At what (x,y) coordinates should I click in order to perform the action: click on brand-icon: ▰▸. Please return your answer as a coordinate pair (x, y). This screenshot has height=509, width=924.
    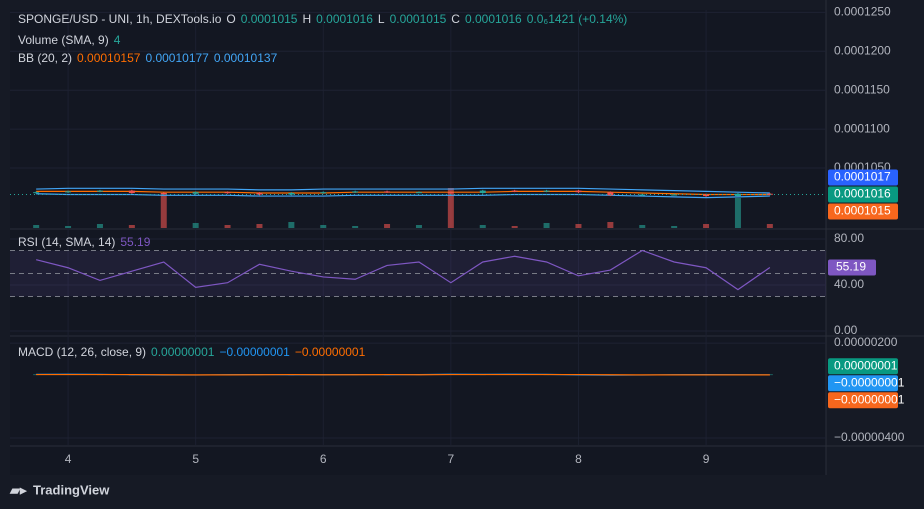
    Looking at the image, I should click on (18, 489).